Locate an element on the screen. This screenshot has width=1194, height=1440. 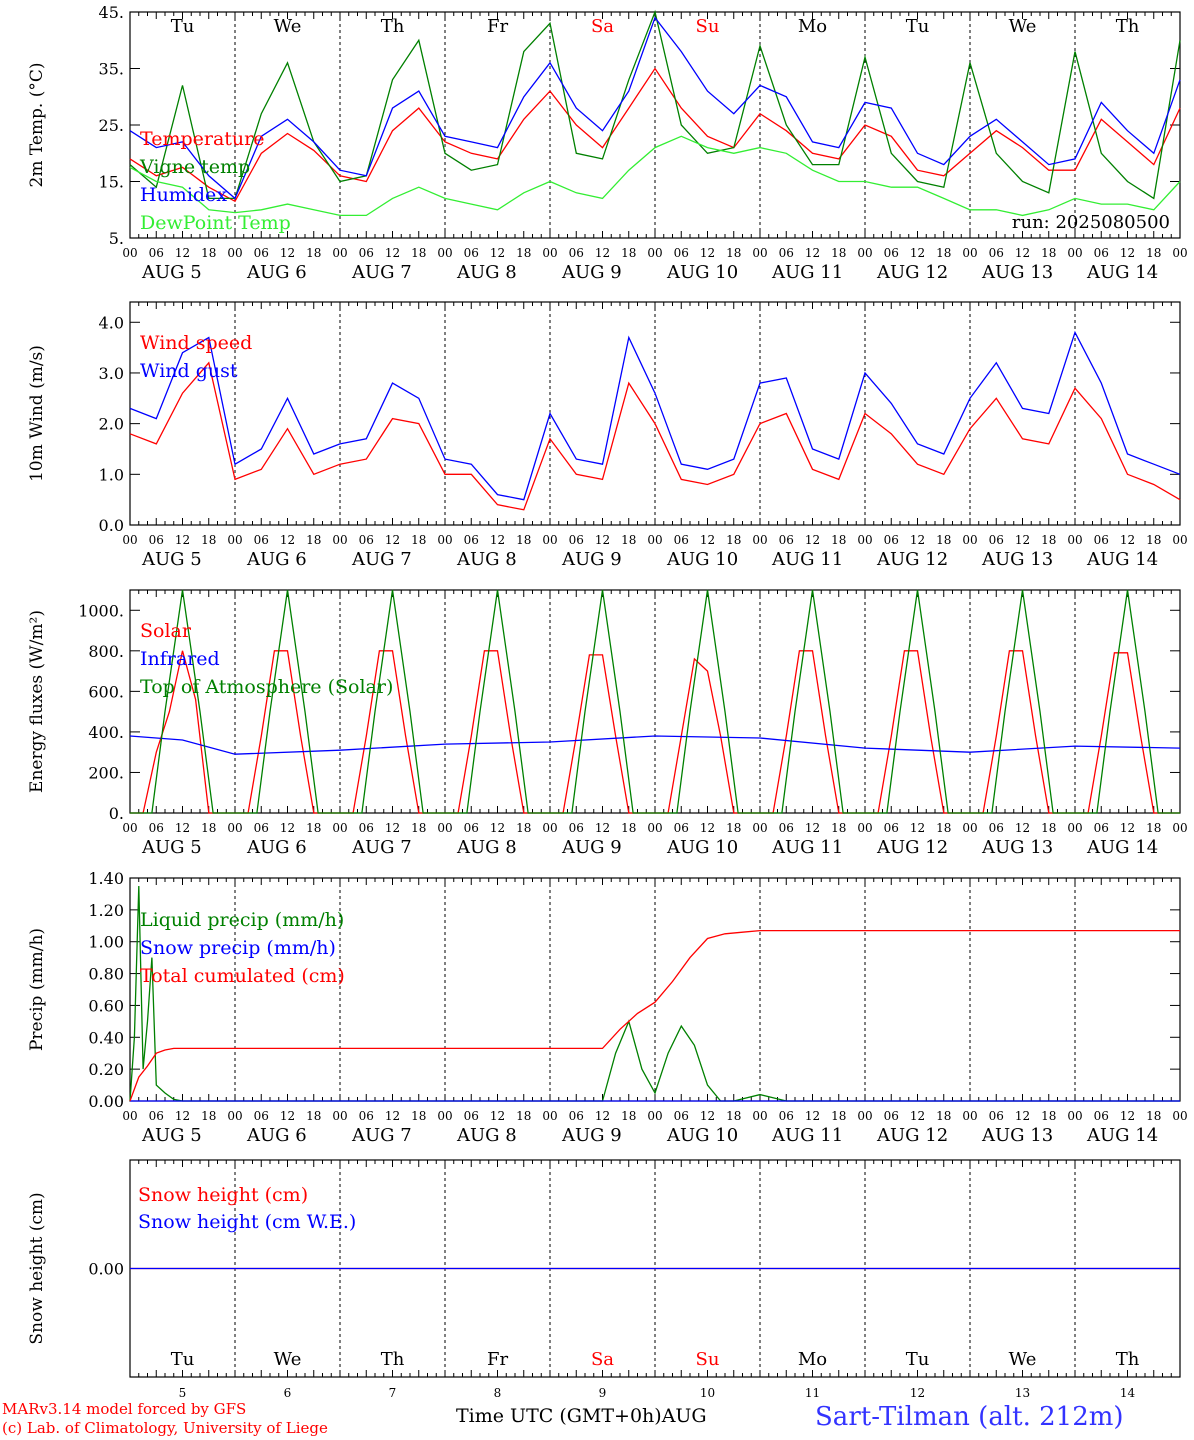
y-tick-label: 600. is located at coordinates (106, 691).